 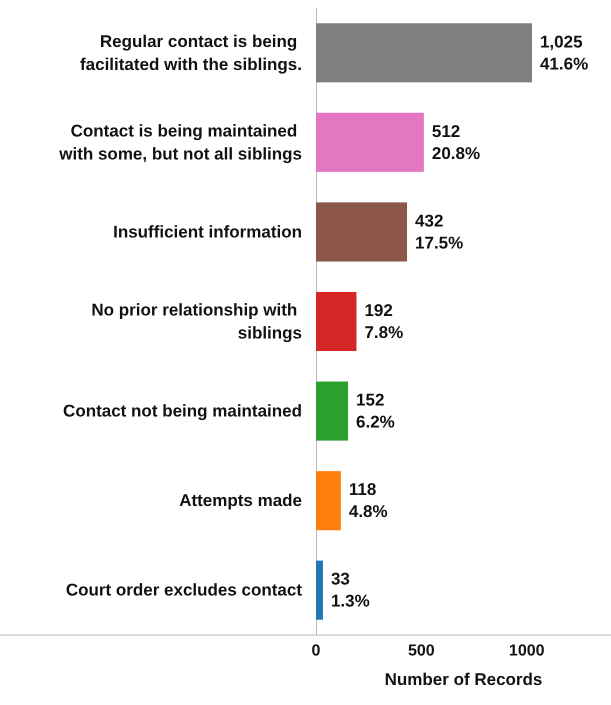 What do you see at coordinates (368, 501) in the screenshot?
I see `data-label: 118 4.8%` at bounding box center [368, 501].